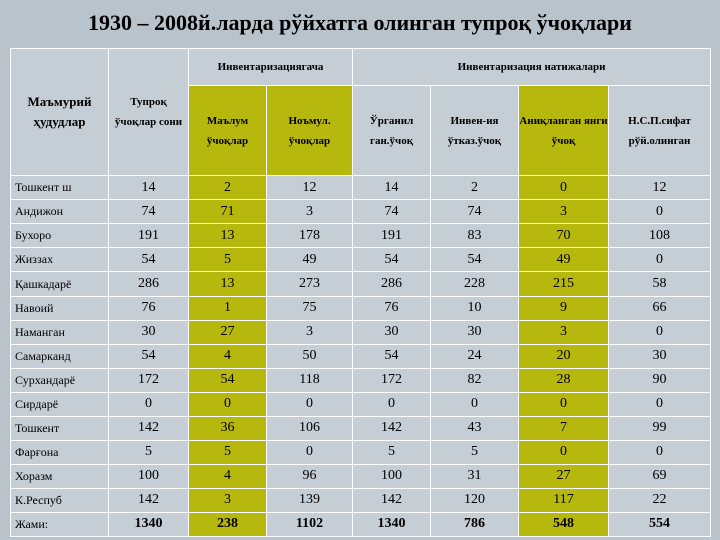 The height and width of the screenshot is (540, 720). I want to click on cell: Тошкент ш, so click(59, 188).